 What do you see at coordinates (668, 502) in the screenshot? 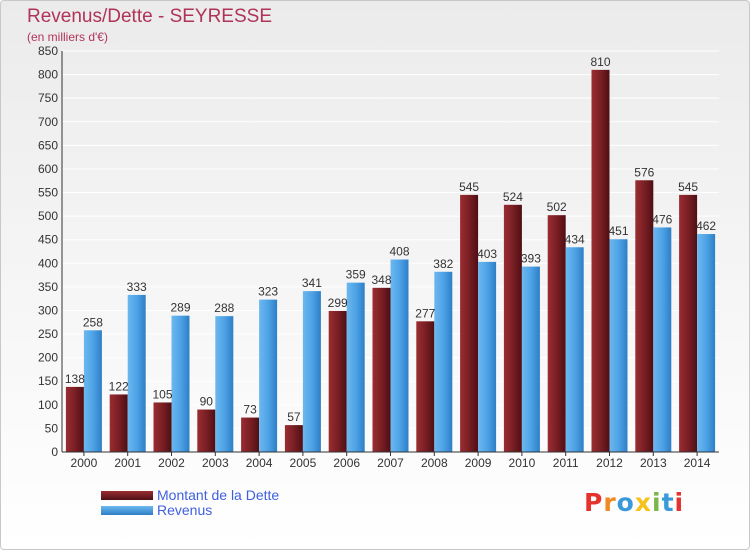
I see `logo-letter: t` at bounding box center [668, 502].